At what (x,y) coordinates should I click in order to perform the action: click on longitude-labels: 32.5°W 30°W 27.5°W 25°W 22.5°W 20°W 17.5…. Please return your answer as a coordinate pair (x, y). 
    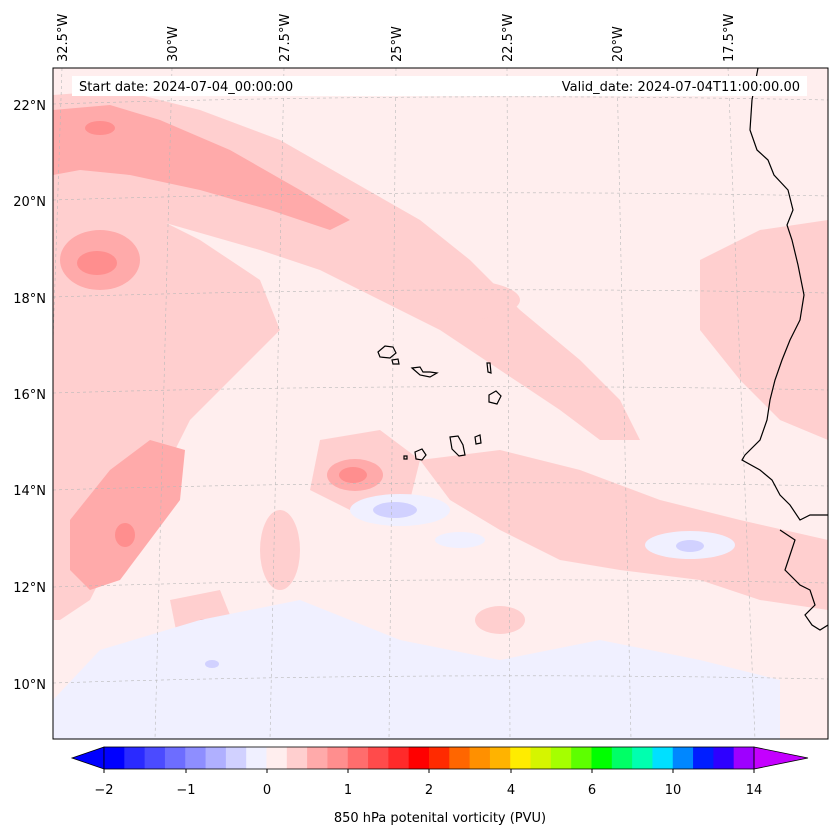
    Looking at the image, I should click on (396, 38).